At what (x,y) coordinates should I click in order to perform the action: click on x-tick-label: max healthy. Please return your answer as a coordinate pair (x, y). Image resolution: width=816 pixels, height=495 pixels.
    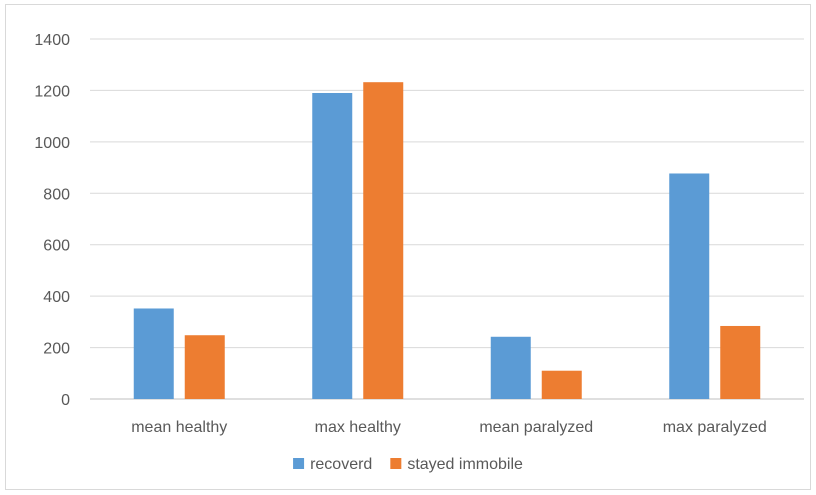
    Looking at the image, I should click on (358, 427).